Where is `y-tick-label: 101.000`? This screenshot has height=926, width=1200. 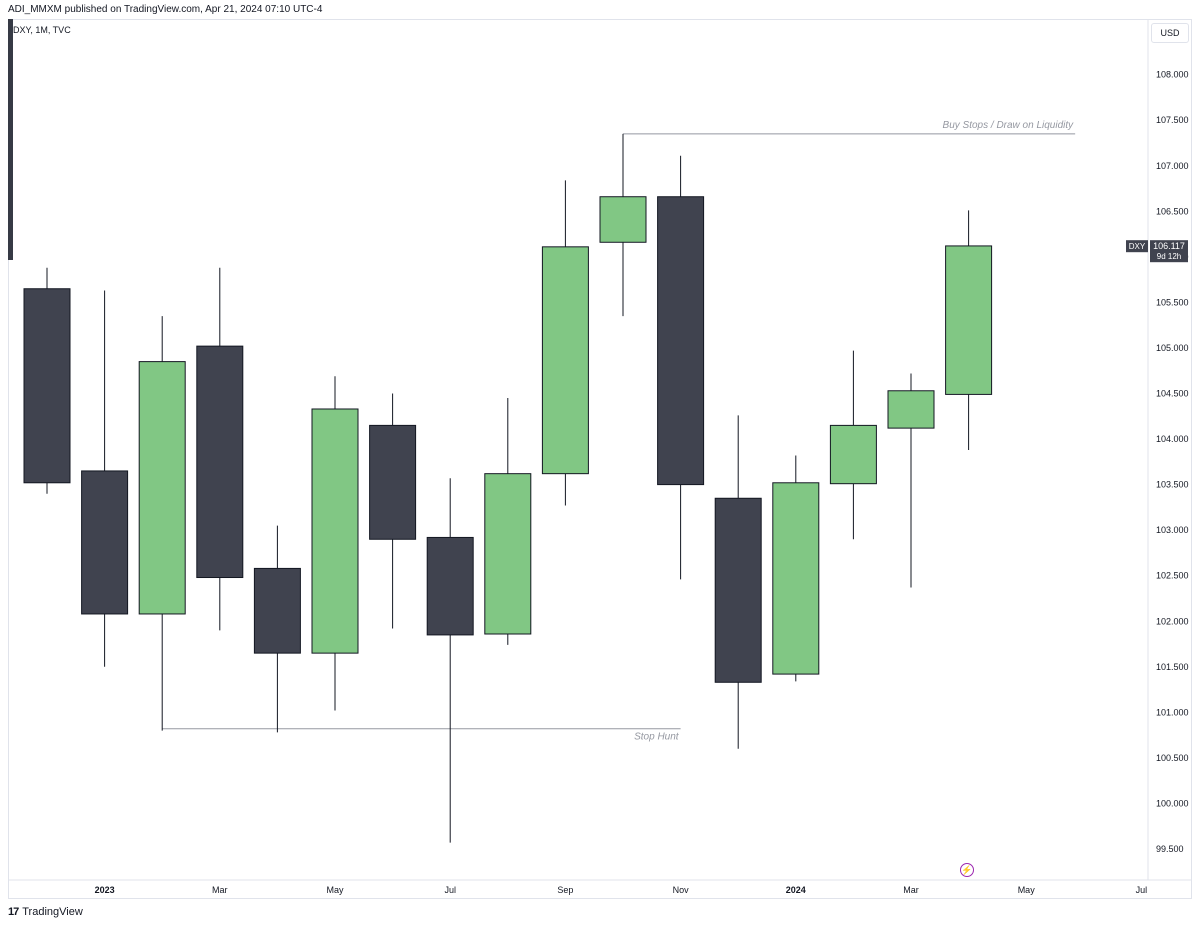
y-tick-label: 101.000 is located at coordinates (1172, 712).